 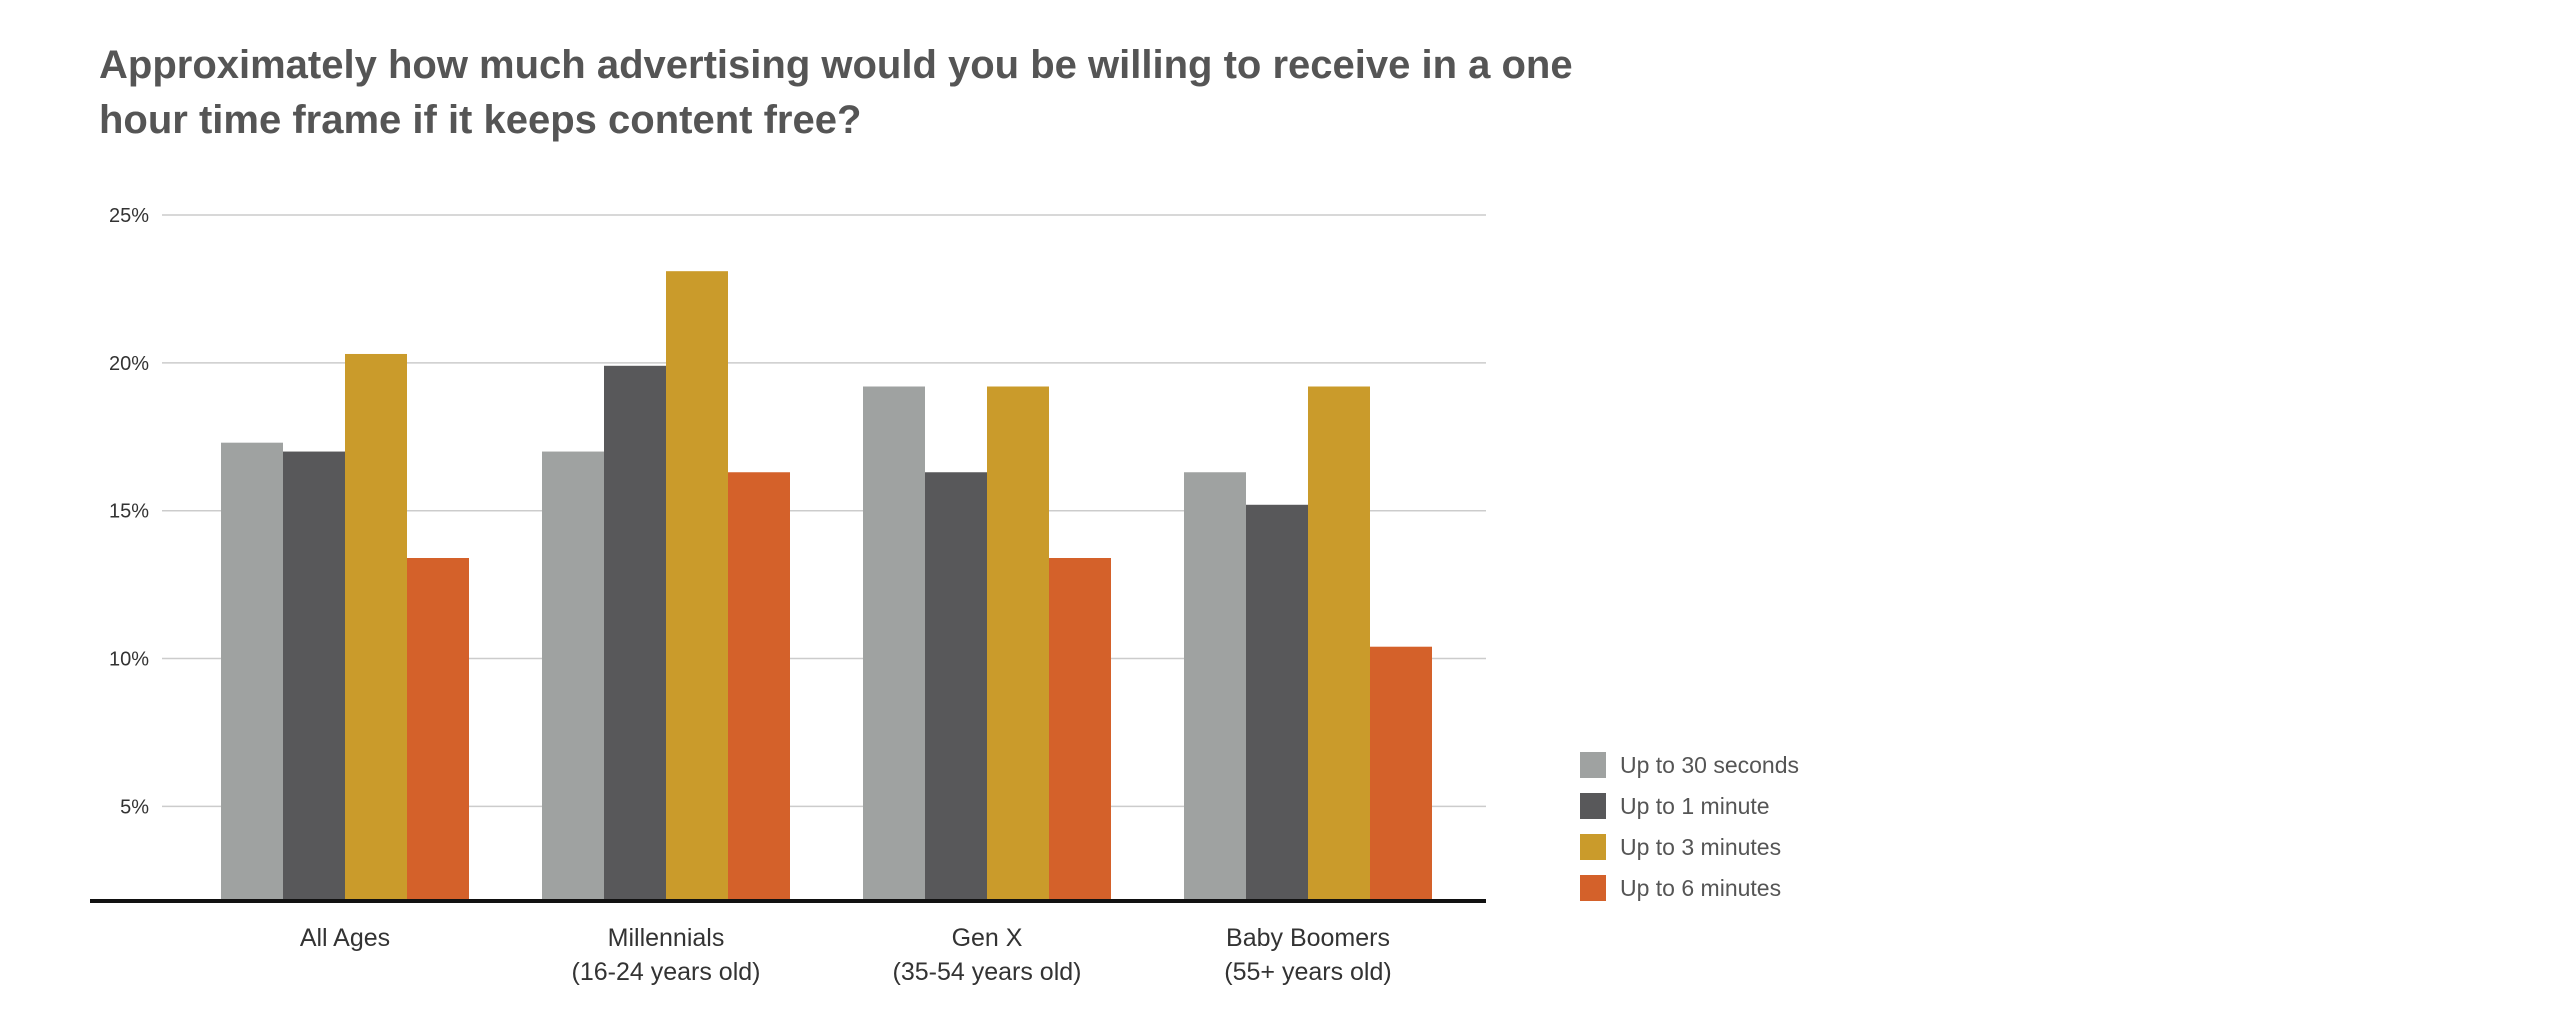 What do you see at coordinates (345, 938) in the screenshot?
I see `x-category-label: All Ages` at bounding box center [345, 938].